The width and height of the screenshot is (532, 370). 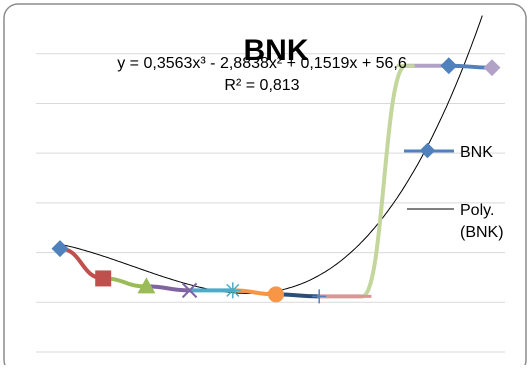 I want to click on legend: BNK Poly. (BNK), so click(x=454, y=191).